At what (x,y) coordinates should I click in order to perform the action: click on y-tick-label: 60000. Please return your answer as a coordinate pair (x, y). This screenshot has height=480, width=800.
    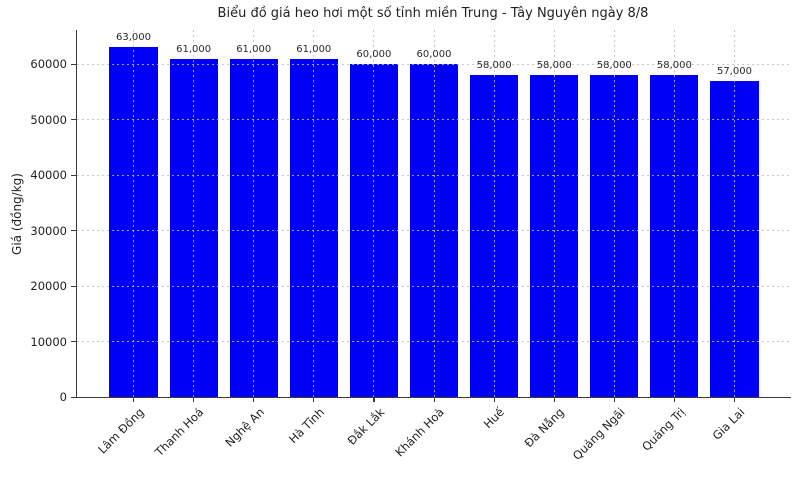
    Looking at the image, I should click on (48, 64).